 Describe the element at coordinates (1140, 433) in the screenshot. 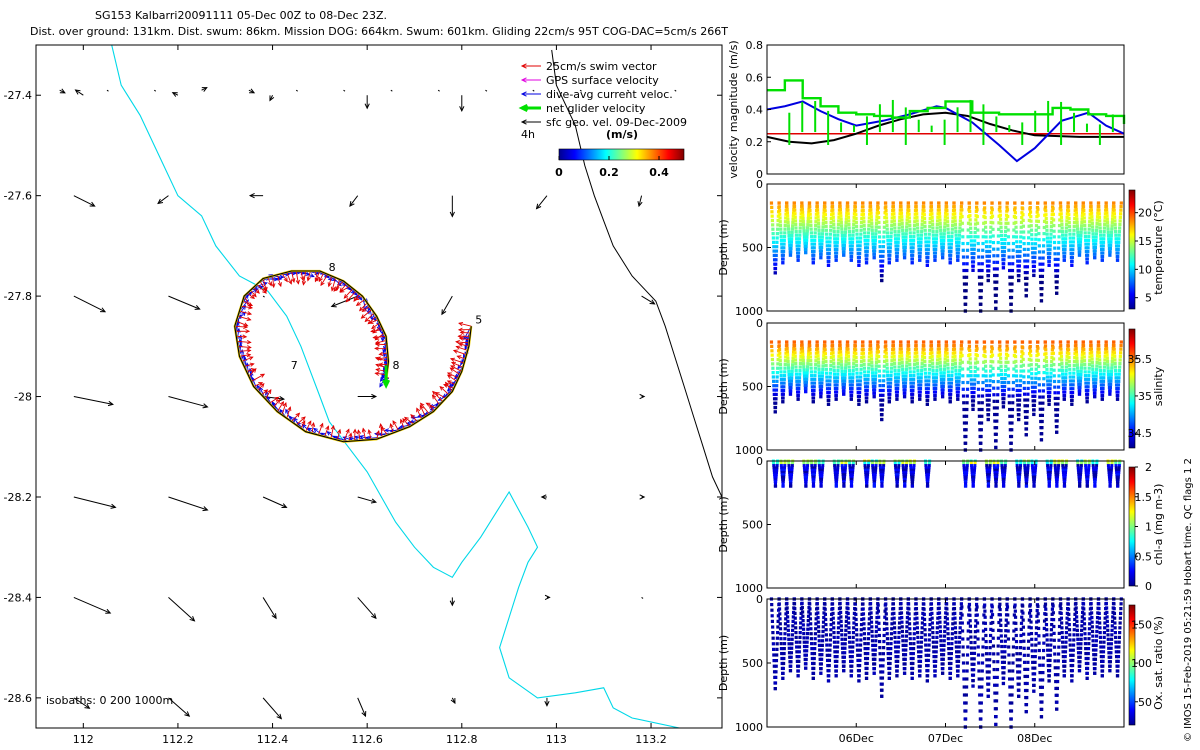

I see `colorbar-tick-label: 34.5` at that location.